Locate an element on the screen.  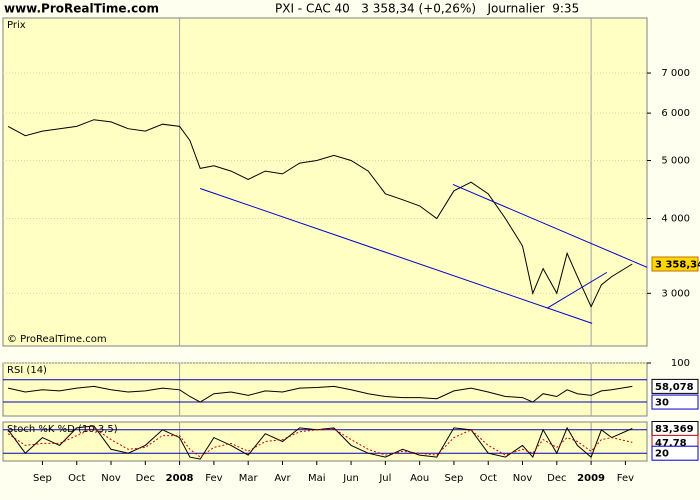
x-tick-label: Avr is located at coordinates (282, 478).